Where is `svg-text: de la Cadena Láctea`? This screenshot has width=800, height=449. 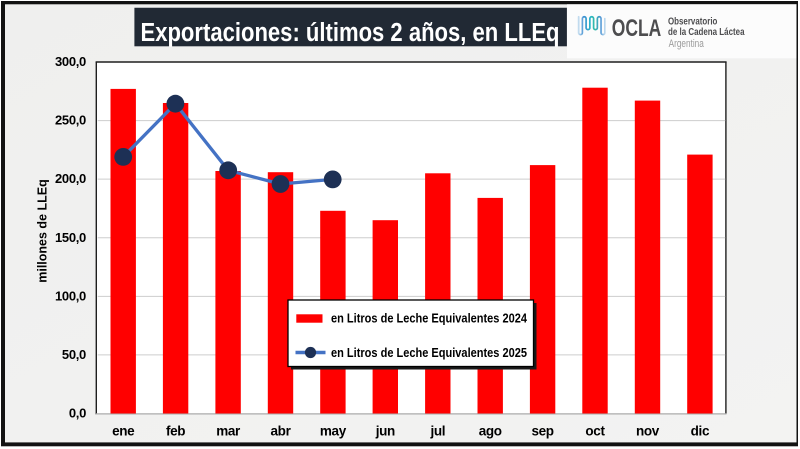 svg-text: de la Cadena Láctea is located at coordinates (706, 32).